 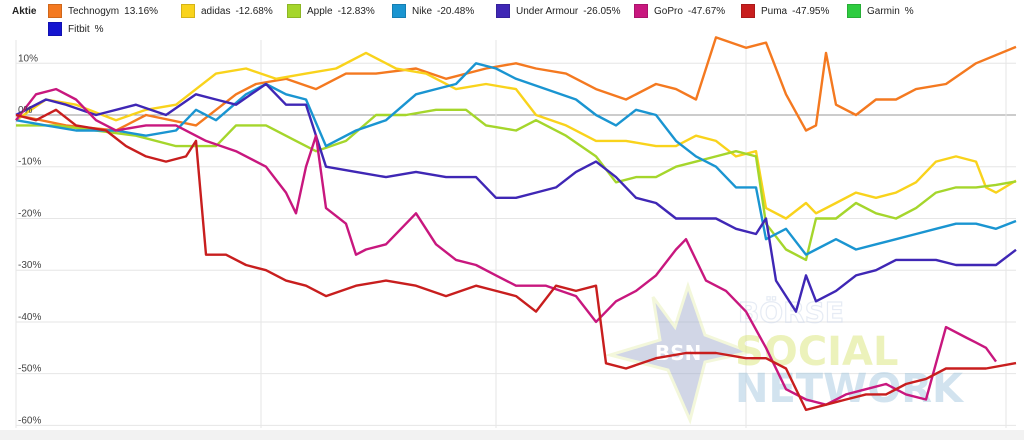 I want to click on legend-item: GoPro -47.67%, so click(x=679, y=11).